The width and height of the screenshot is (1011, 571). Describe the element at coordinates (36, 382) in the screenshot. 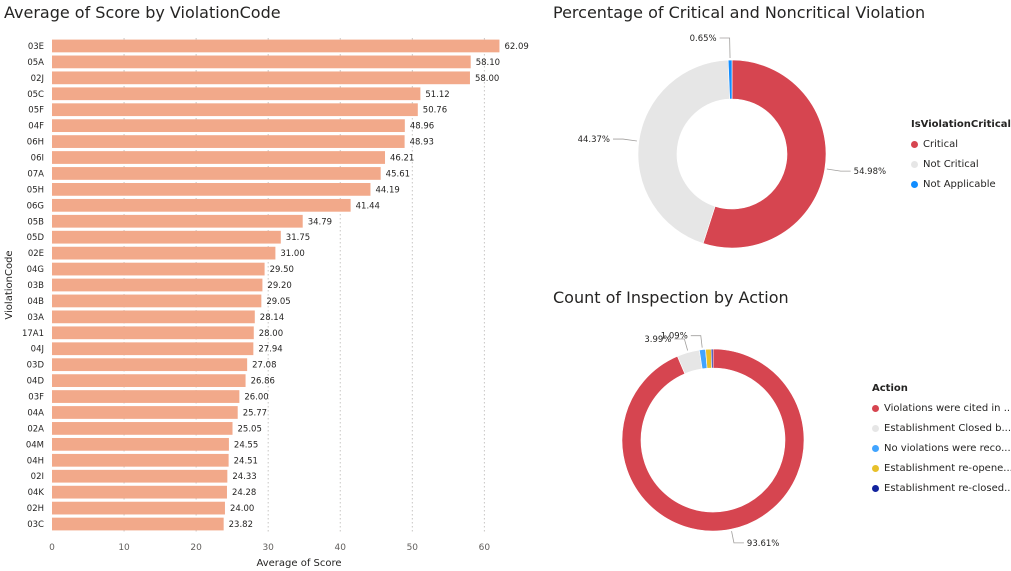

I see `y-tick-label: 04D` at that location.